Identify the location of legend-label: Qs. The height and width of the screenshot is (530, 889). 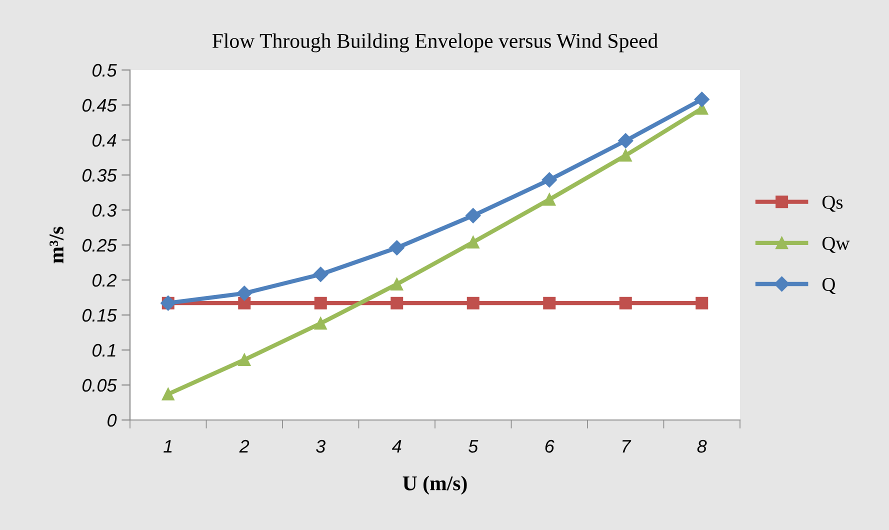
(832, 204).